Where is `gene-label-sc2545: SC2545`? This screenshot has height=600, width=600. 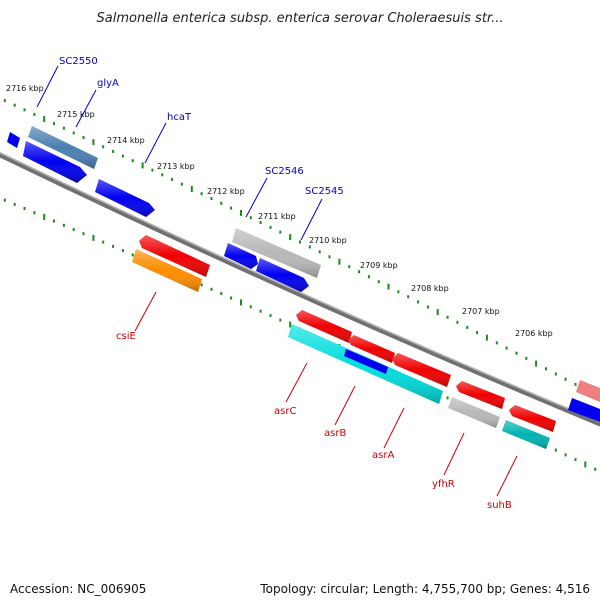 gene-label-sc2545: SC2545 is located at coordinates (324, 191).